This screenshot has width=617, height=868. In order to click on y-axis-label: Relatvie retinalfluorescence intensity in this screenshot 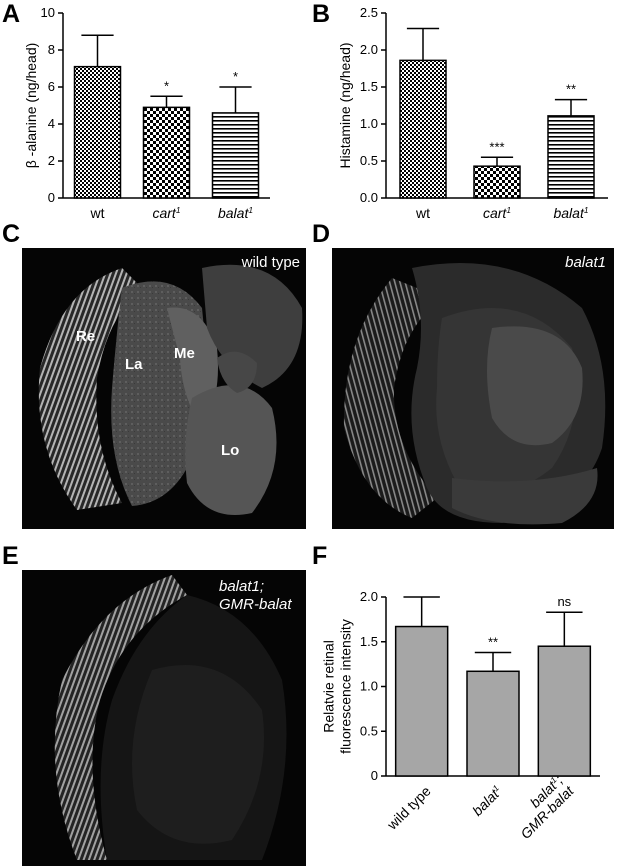, I will do `click(337, 686)`.